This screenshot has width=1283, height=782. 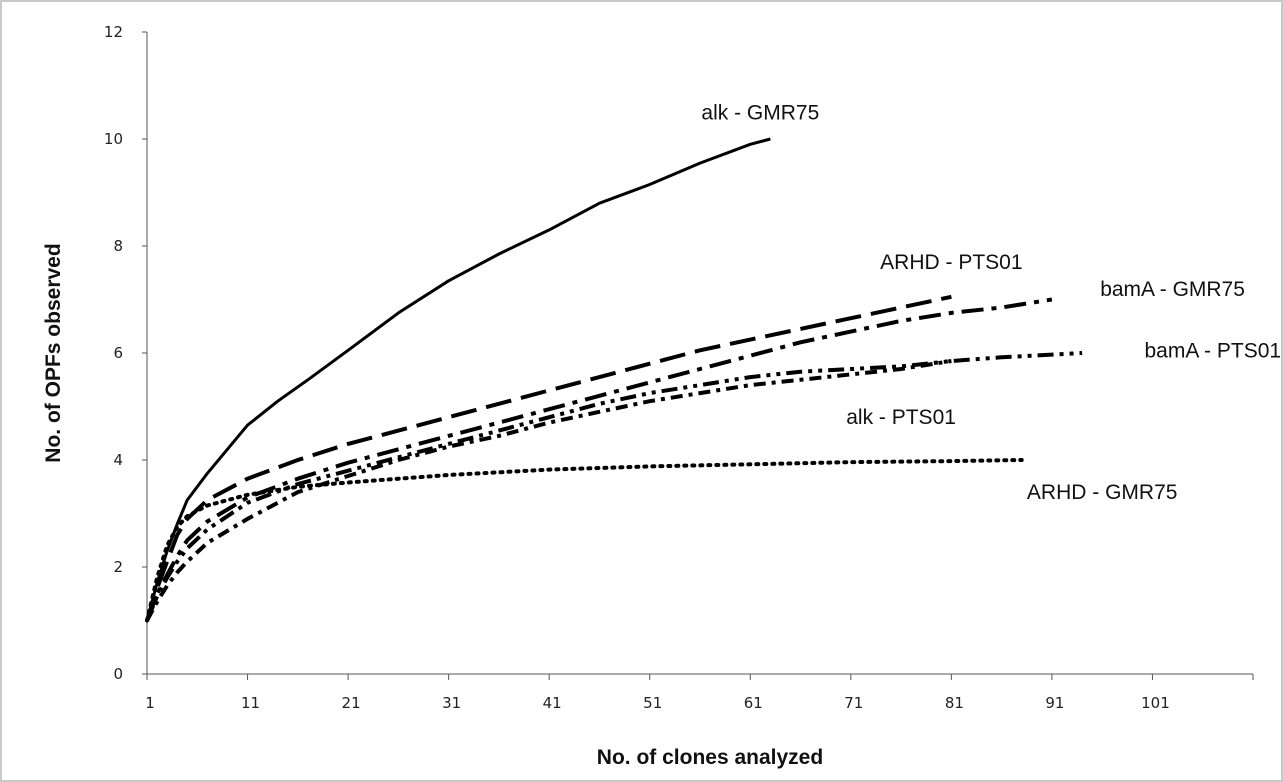 What do you see at coordinates (1102, 492) in the screenshot?
I see `series-label-6: ARHD - GMR75` at bounding box center [1102, 492].